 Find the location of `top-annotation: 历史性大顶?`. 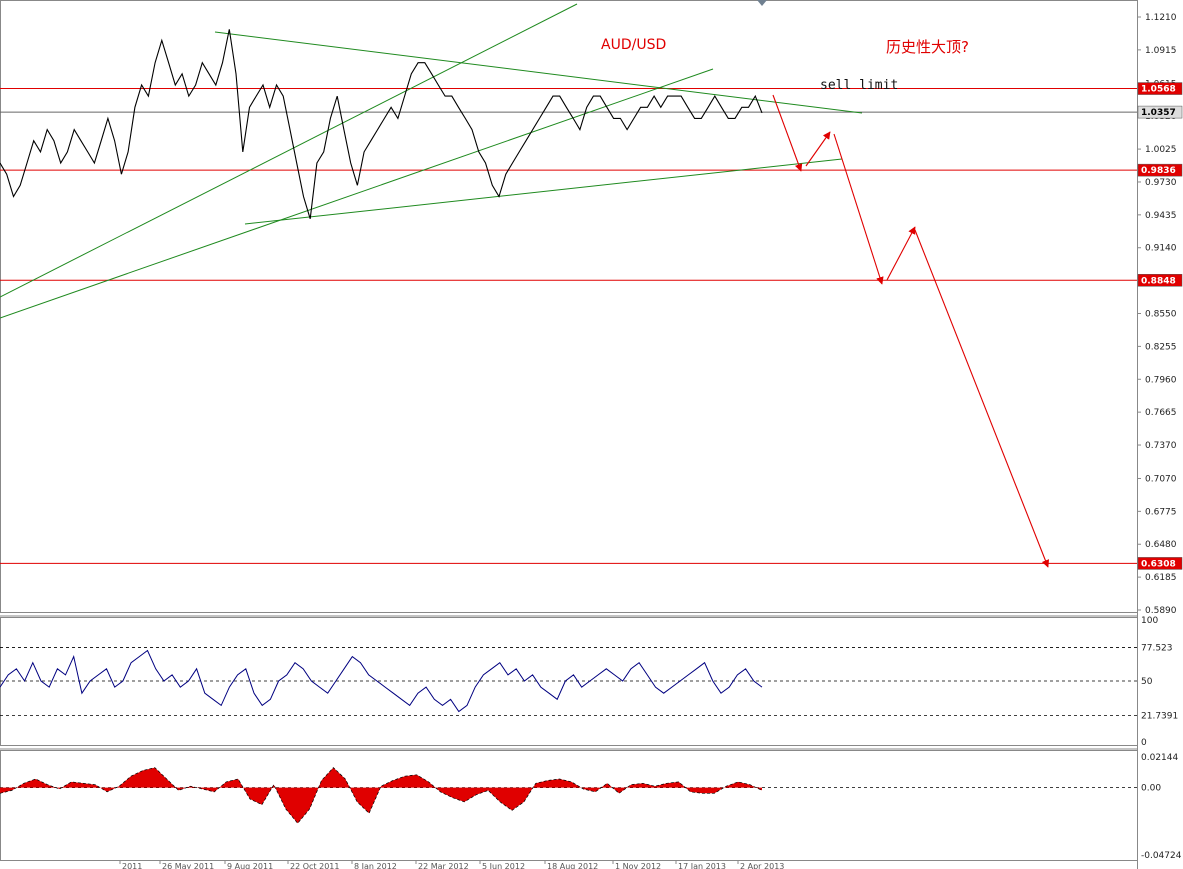

top-annotation: 历史性大顶? is located at coordinates (927, 47).